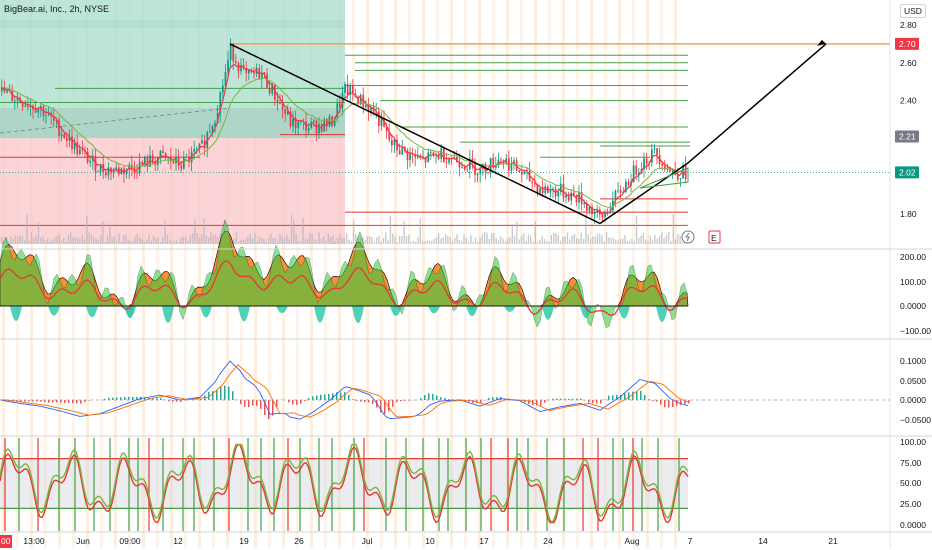 The width and height of the screenshot is (932, 550). What do you see at coordinates (913, 11) in the screenshot?
I see `currency-badge: USD` at bounding box center [913, 11].